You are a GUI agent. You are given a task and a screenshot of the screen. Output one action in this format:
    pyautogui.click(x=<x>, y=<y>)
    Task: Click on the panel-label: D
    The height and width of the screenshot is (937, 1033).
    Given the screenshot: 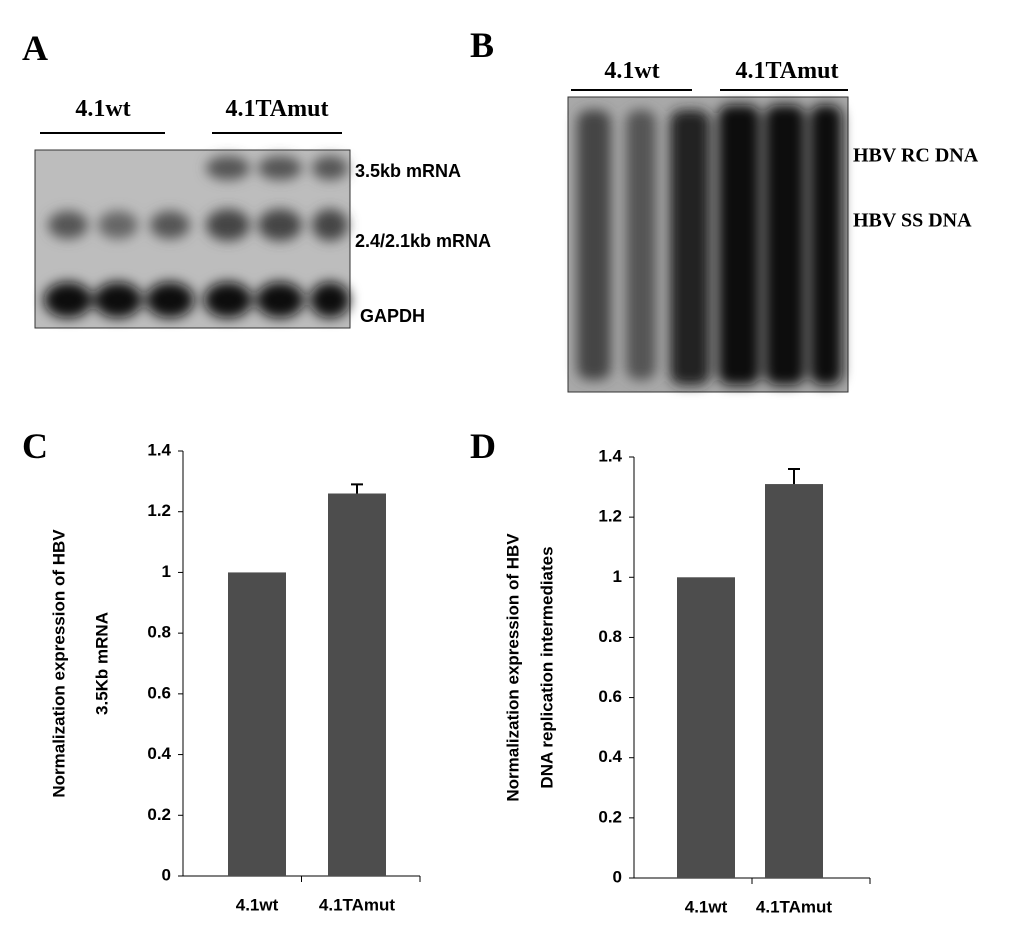 What is the action you would take?
    pyautogui.click(x=483, y=446)
    